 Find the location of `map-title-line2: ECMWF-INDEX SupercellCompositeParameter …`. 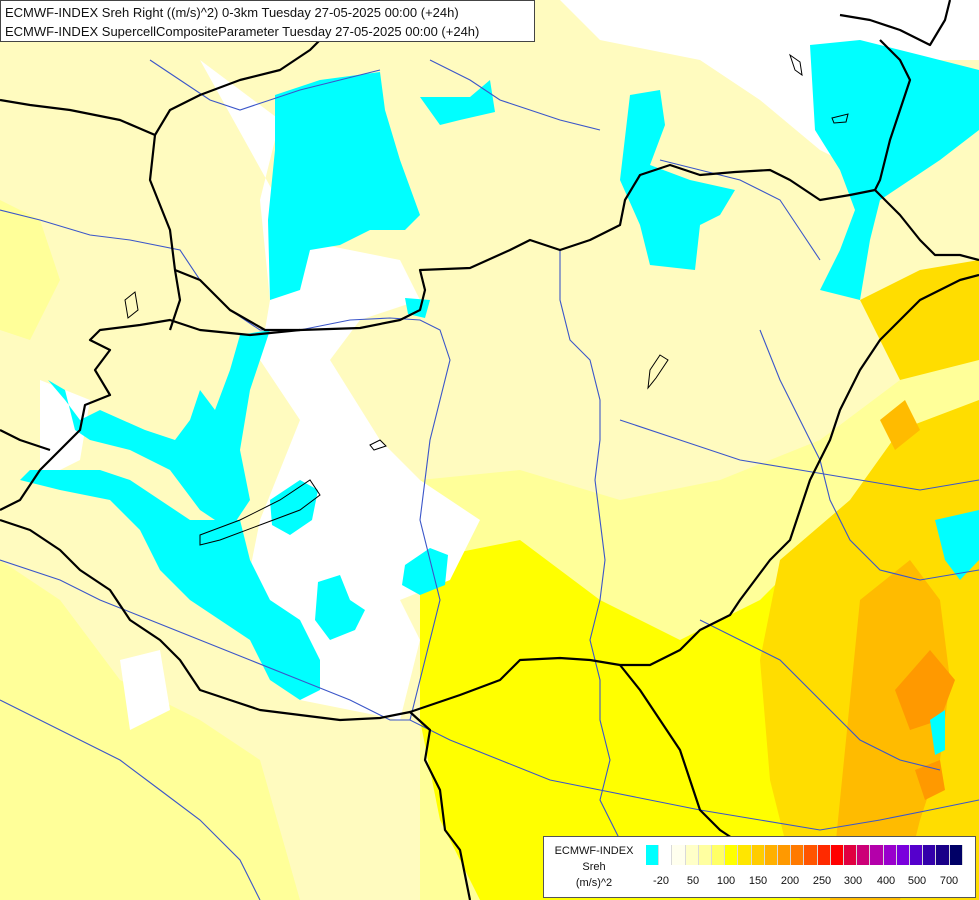

map-title-line2: ECMWF-INDEX SupercellCompositeParameter … is located at coordinates (242, 31).